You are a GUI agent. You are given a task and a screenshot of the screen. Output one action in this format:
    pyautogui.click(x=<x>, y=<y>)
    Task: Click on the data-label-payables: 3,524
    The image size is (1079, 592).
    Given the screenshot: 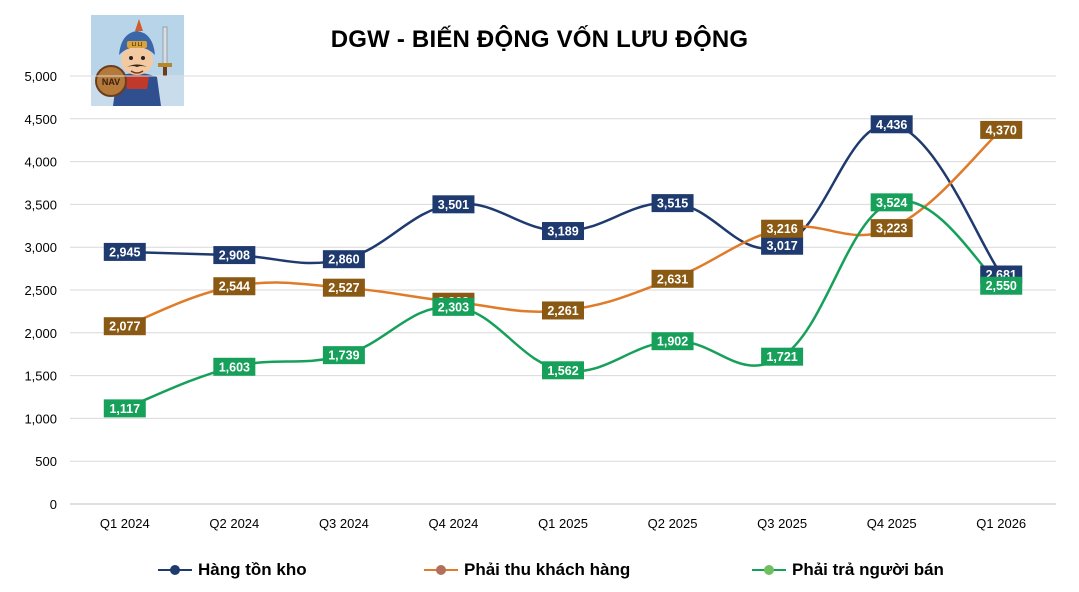 What is the action you would take?
    pyautogui.click(x=891, y=202)
    